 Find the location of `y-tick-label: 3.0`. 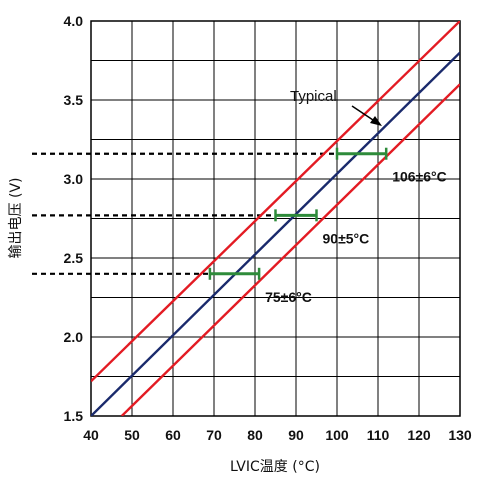

y-tick-label: 3.0 is located at coordinates (74, 179).